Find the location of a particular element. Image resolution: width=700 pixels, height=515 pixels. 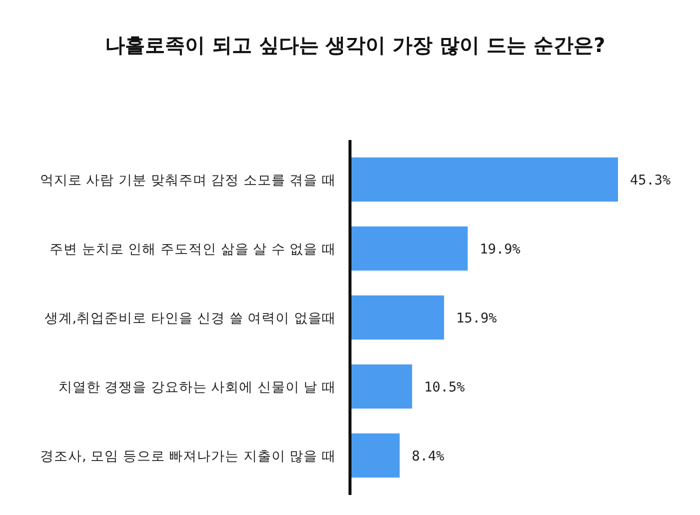

data-label: 19.9% is located at coordinates (500, 250).